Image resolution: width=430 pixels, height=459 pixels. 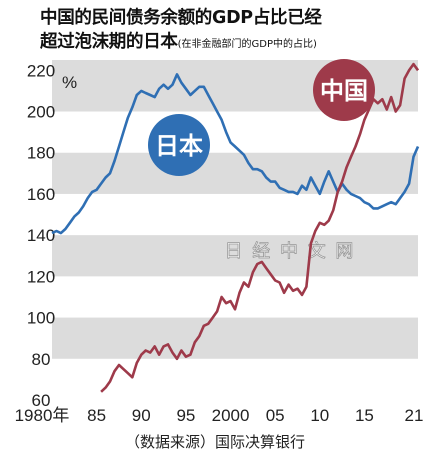 What do you see at coordinates (41, 153) in the screenshot?
I see `y-tick-label: 180` at bounding box center [41, 153].